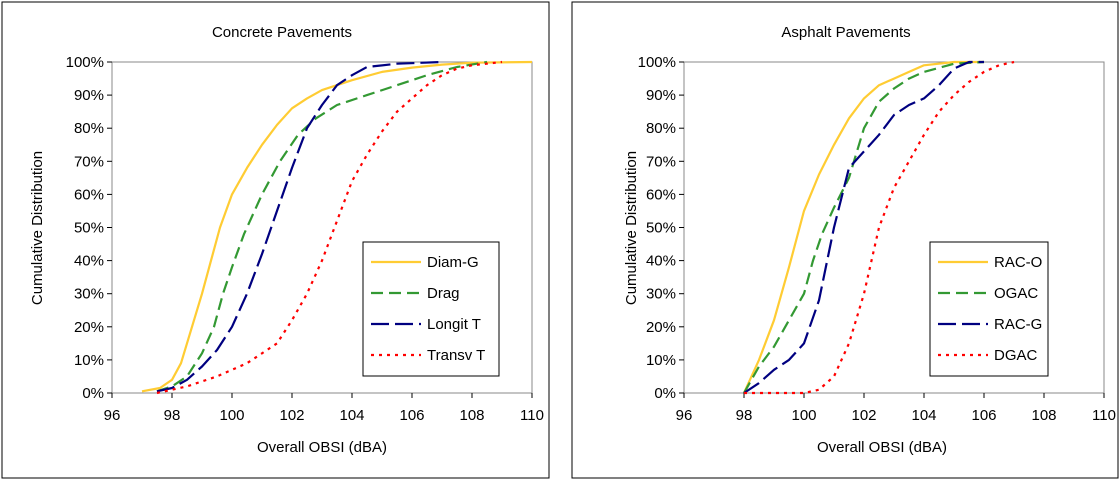  What do you see at coordinates (1018, 262) in the screenshot?
I see `legend-label: RAC-O` at bounding box center [1018, 262].